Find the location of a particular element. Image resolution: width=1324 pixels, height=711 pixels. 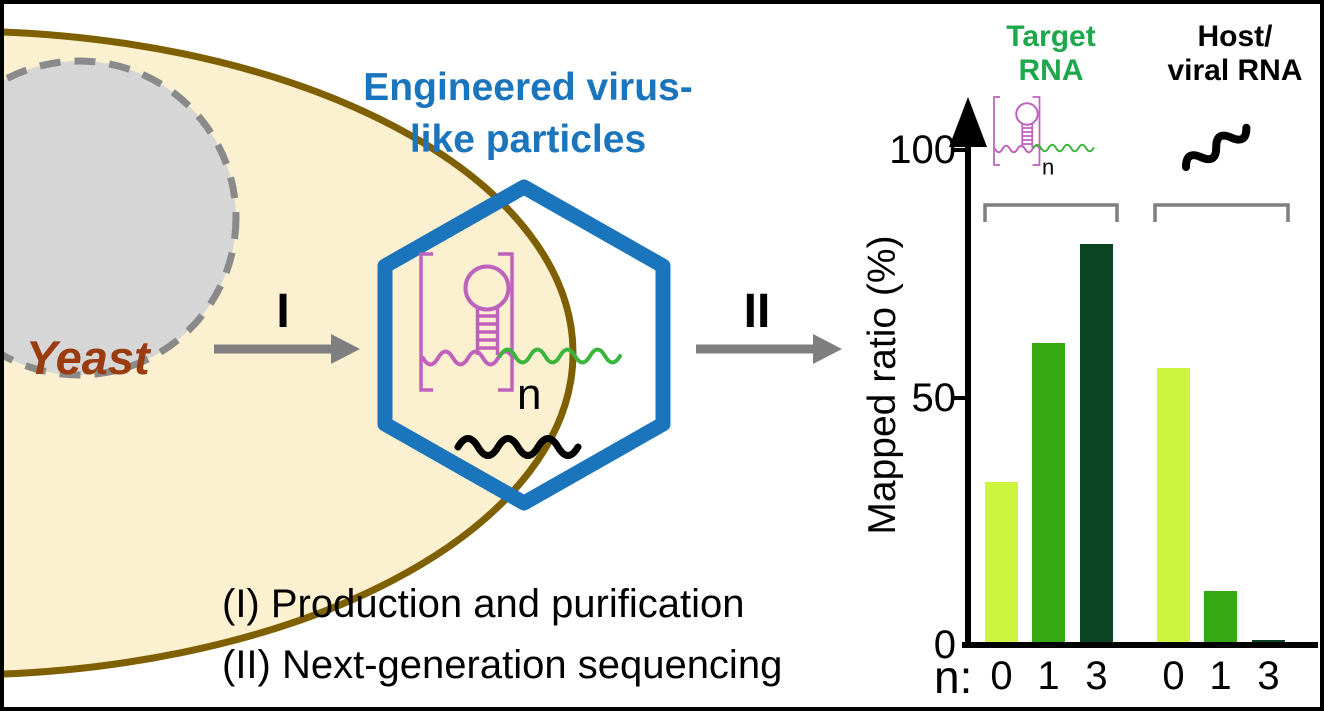

group-bracket-target is located at coordinates (1051, 212).